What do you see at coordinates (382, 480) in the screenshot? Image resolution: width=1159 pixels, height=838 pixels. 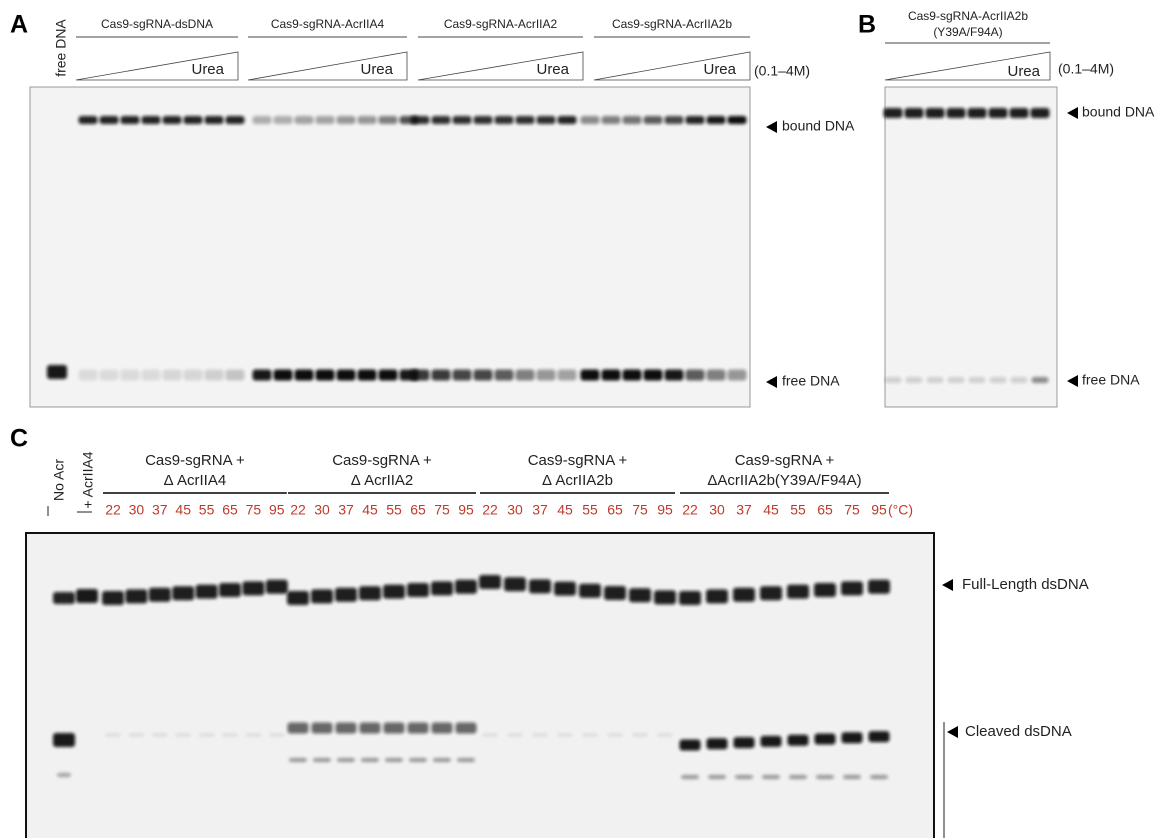 I see `group-label: Δ AcrIIA2` at bounding box center [382, 480].